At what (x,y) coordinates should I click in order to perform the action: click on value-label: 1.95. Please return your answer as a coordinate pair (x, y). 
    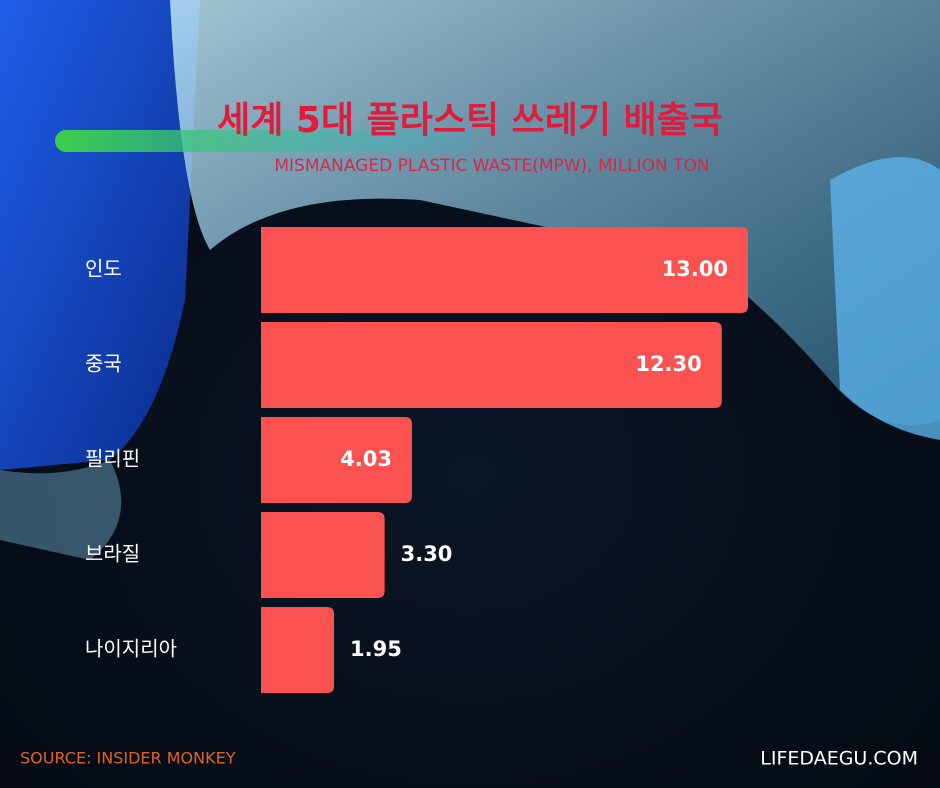
    Looking at the image, I should click on (376, 649).